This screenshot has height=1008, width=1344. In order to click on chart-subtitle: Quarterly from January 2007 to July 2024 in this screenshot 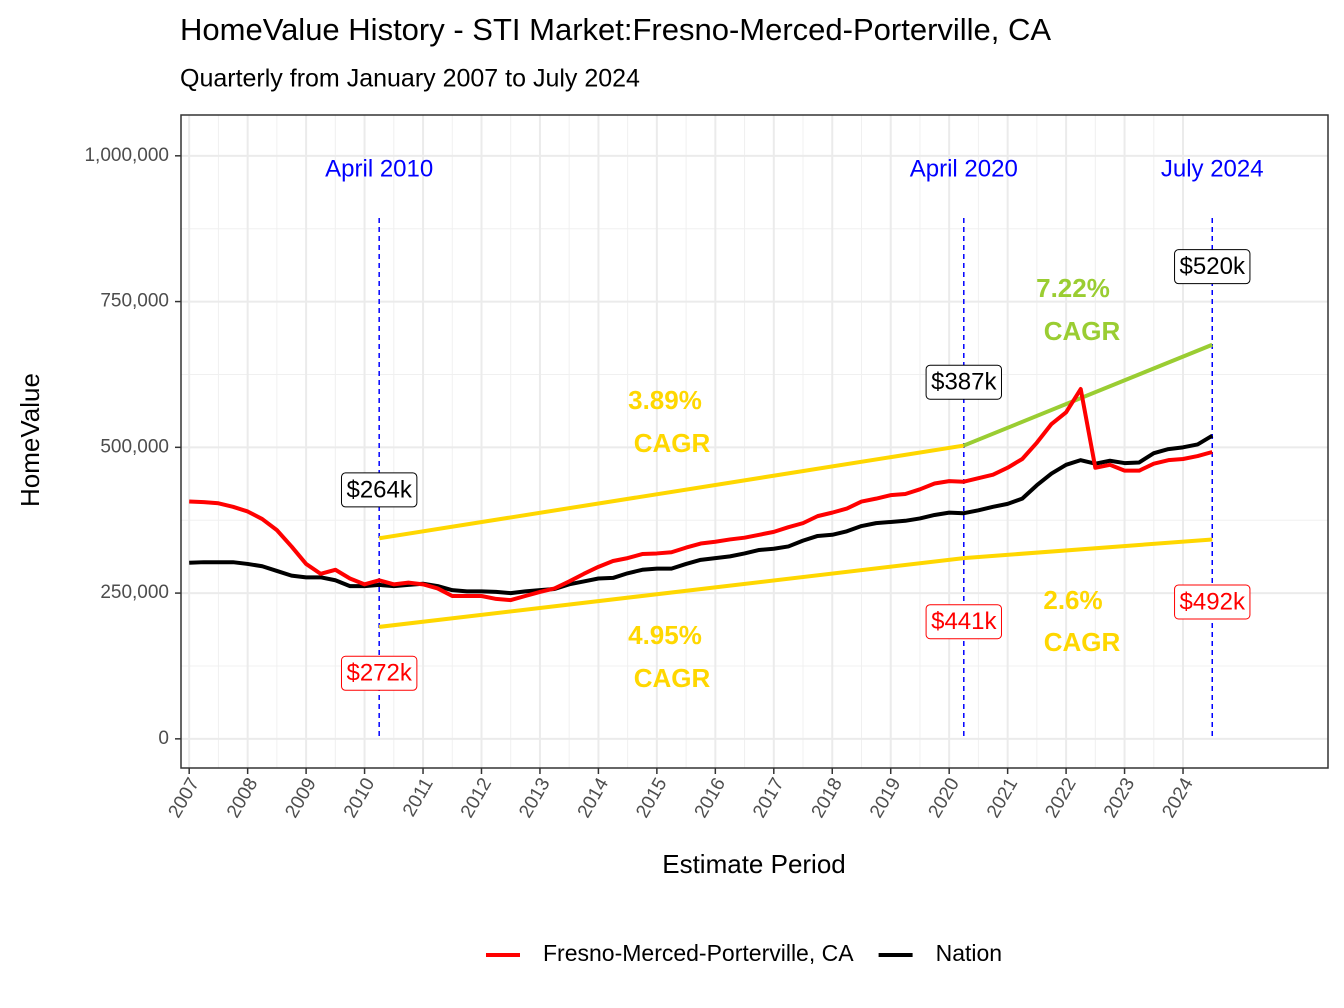, I will do `click(410, 79)`.